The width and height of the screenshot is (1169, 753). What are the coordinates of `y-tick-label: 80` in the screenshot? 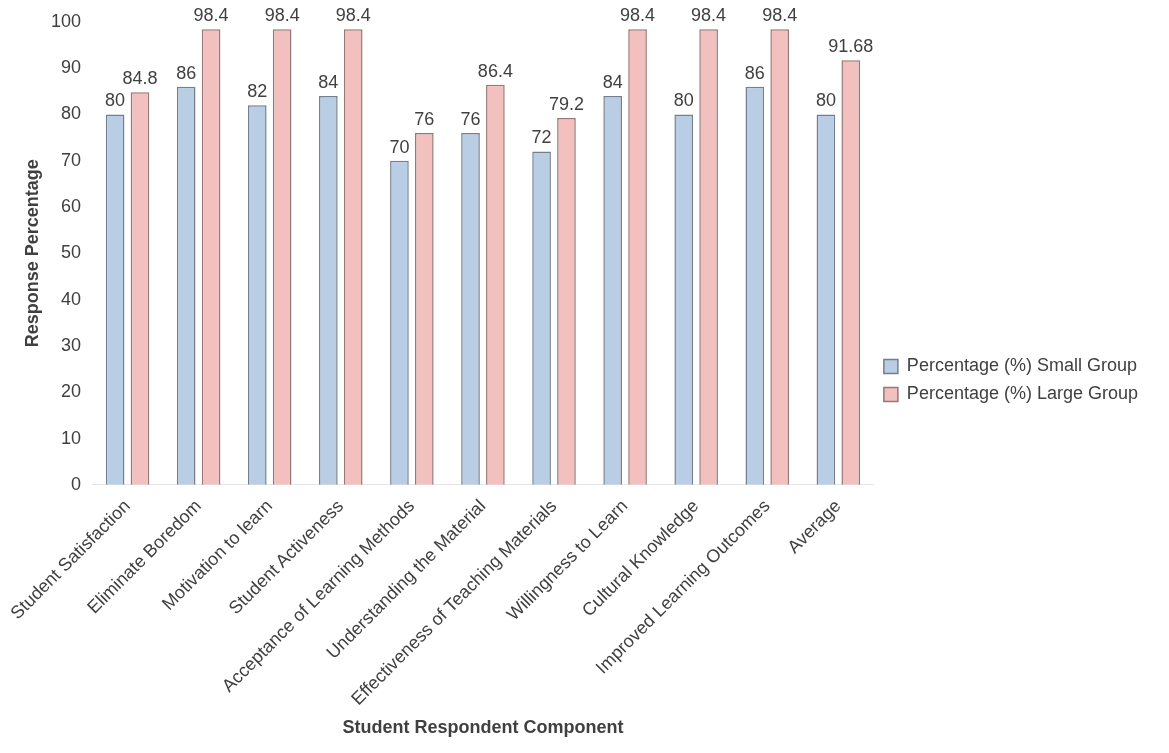 It's located at (71, 113).